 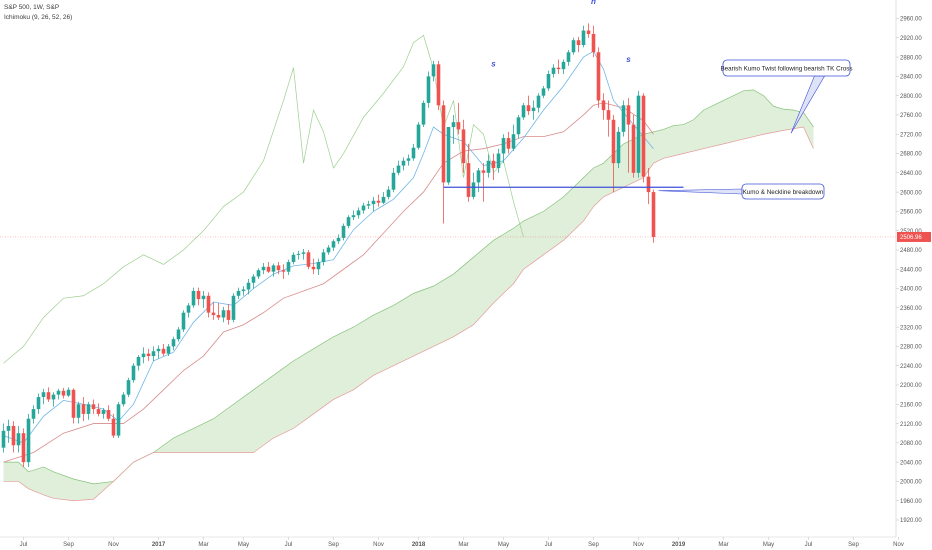 What do you see at coordinates (911, 483) in the screenshot?
I see `y-tick-label: 2000.00` at bounding box center [911, 483].